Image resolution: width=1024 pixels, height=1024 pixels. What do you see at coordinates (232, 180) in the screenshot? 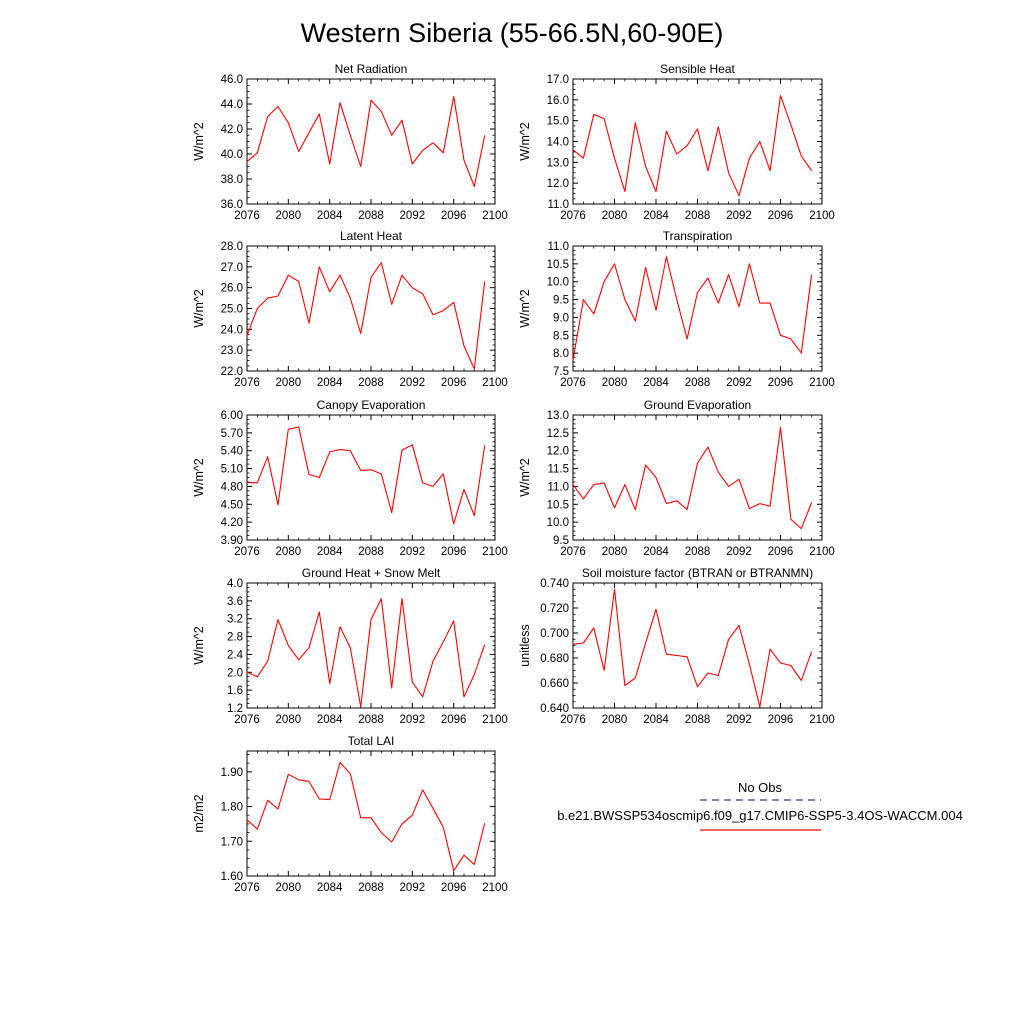
I see `y-tick-label: 38.0` at bounding box center [232, 180].